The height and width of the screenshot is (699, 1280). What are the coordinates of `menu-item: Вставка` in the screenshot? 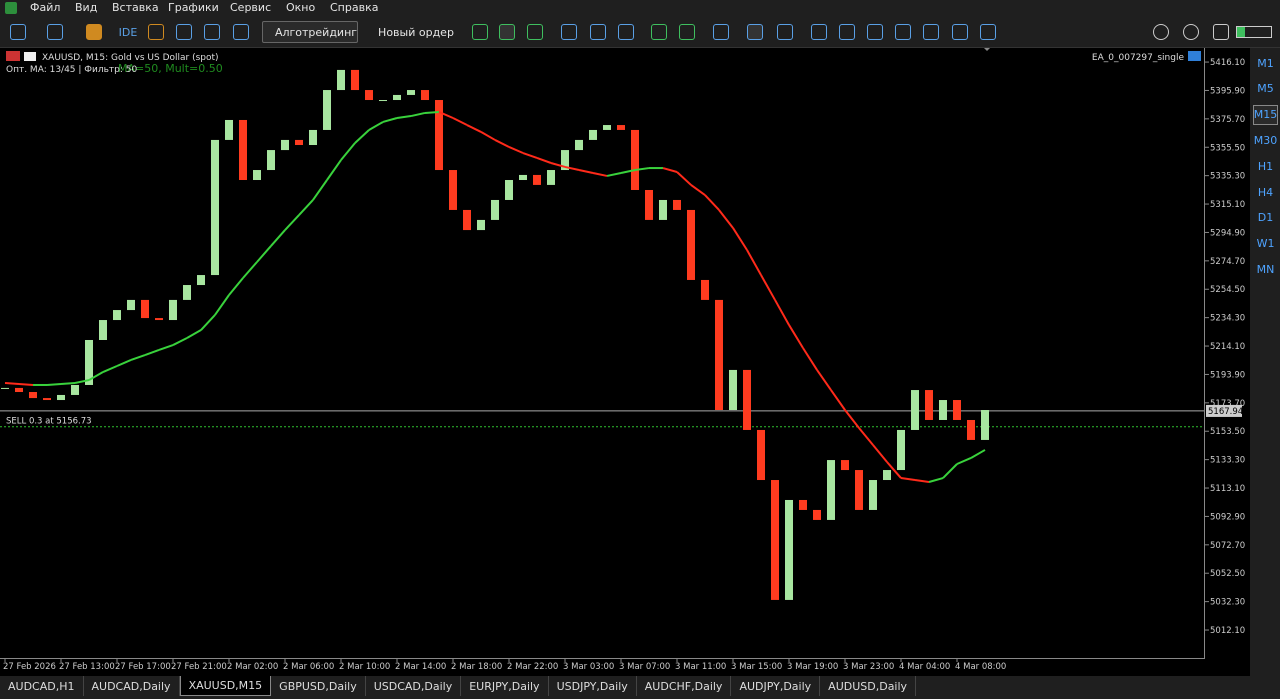 It's located at (135, 7).